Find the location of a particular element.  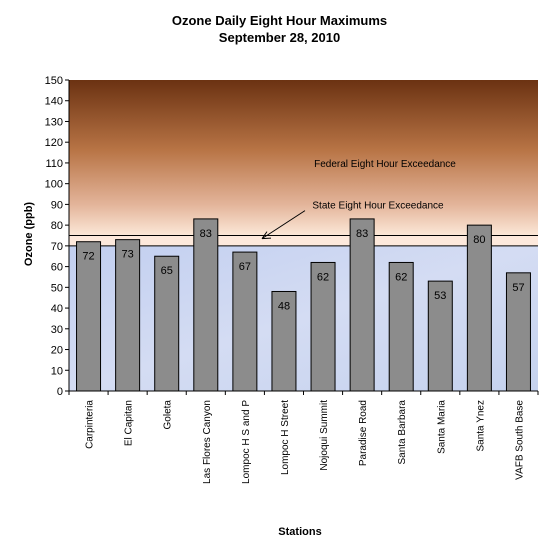

y-tick-label: 20 is located at coordinates (57, 351).